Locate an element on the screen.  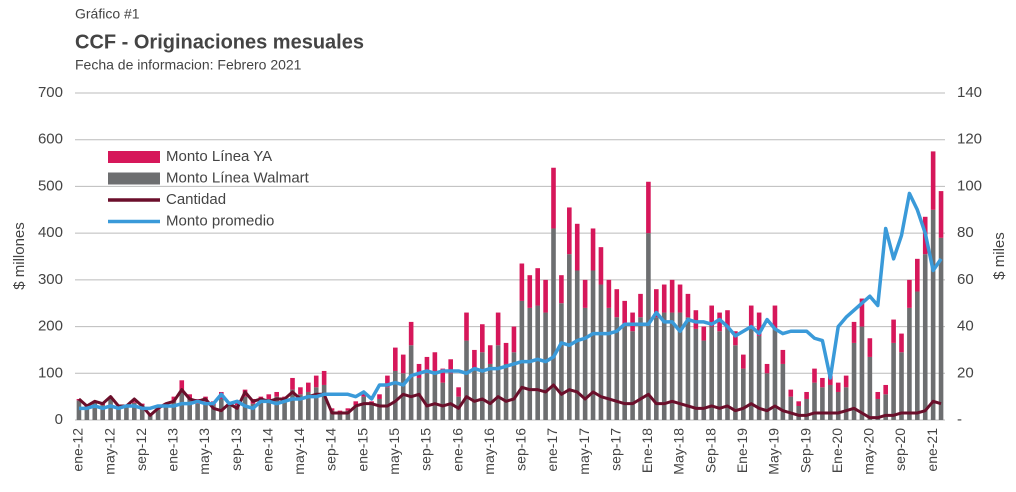
x-tick-label: sep-12 is located at coordinates (141, 449).